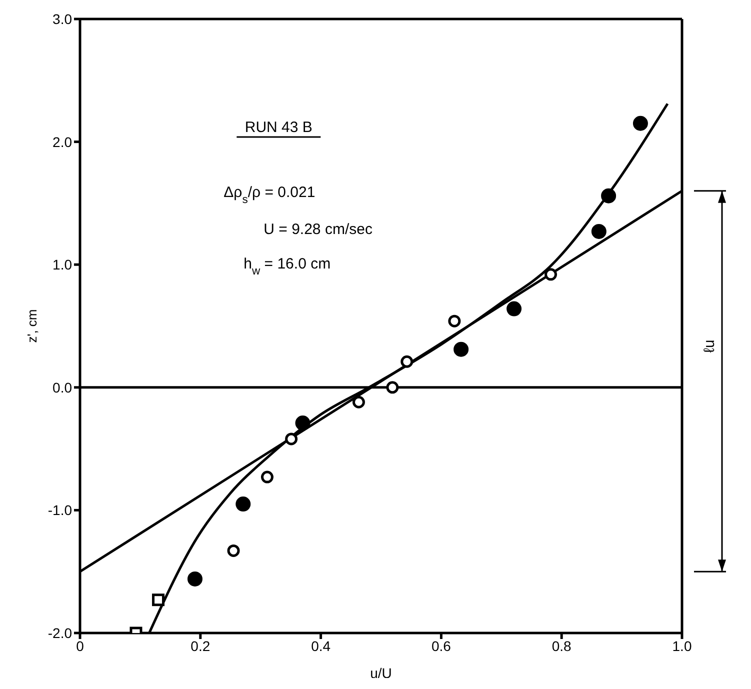 The image size is (751, 689). I want to click on y-tick-label: 1.0, so click(62, 264).